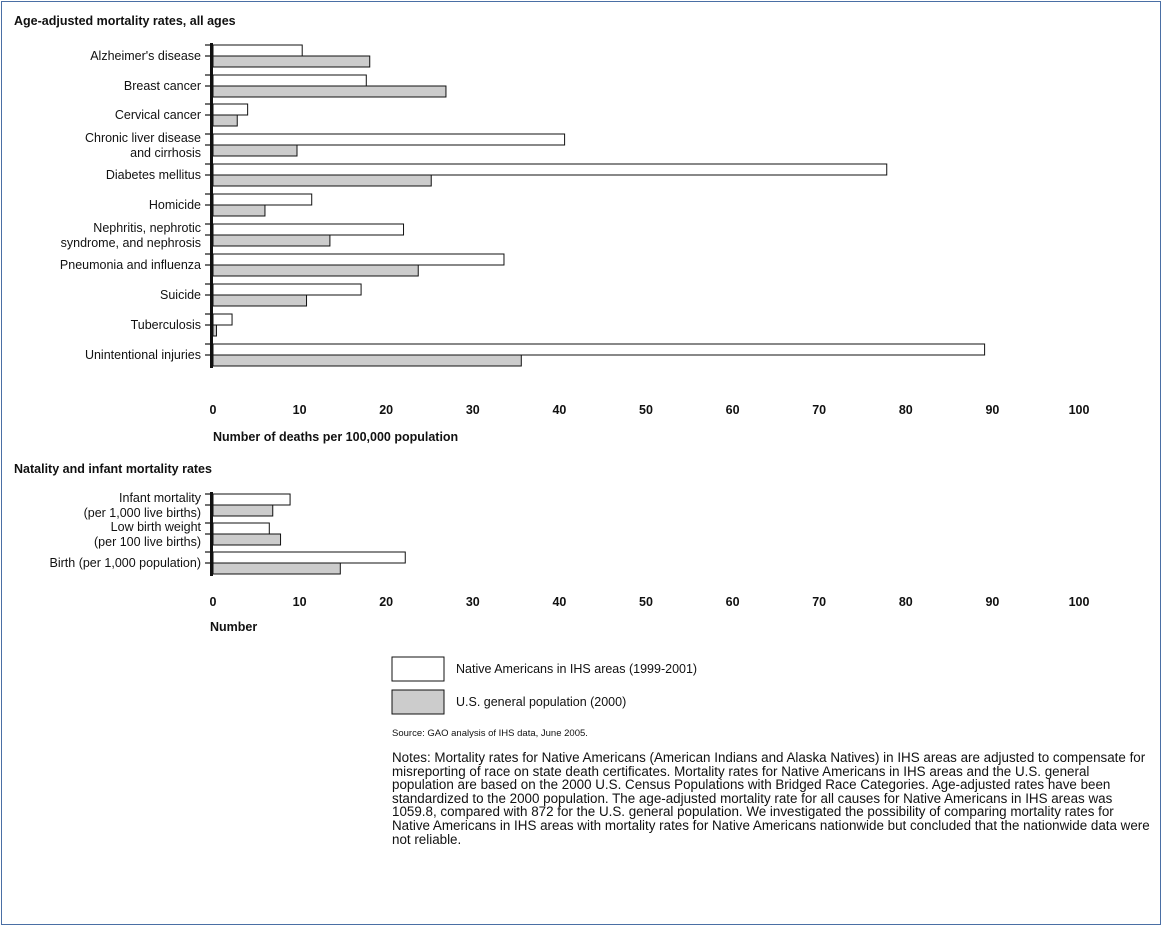 This screenshot has height=928, width=1164. Describe the element at coordinates (260, 300) in the screenshot. I see `bar-us-general-suicide` at that location.